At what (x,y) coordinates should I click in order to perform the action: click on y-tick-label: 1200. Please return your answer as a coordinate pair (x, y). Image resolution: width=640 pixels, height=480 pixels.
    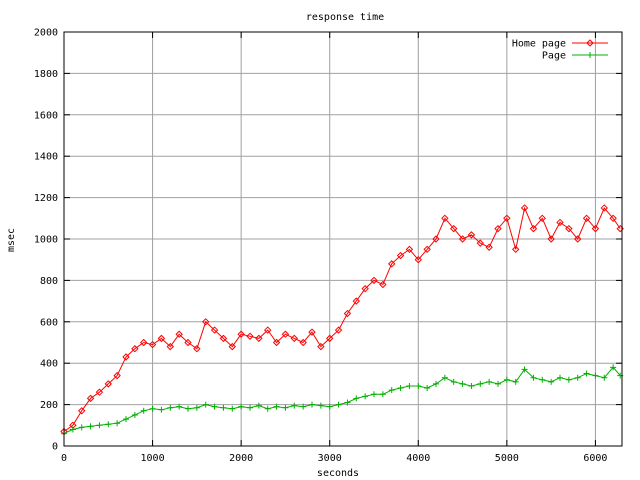
    Looking at the image, I should click on (46, 198).